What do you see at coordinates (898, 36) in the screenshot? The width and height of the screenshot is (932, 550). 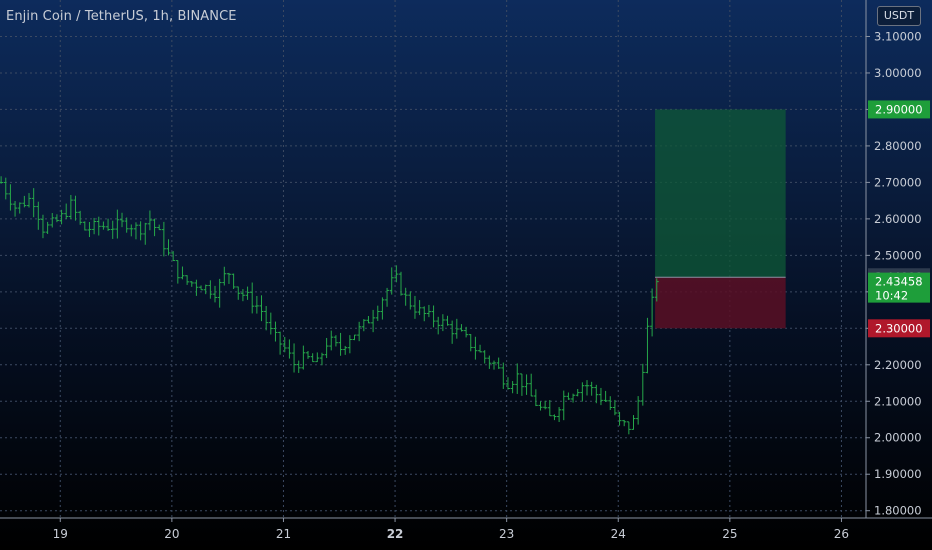 I see `y-tick-label: 3.10000` at bounding box center [898, 36].